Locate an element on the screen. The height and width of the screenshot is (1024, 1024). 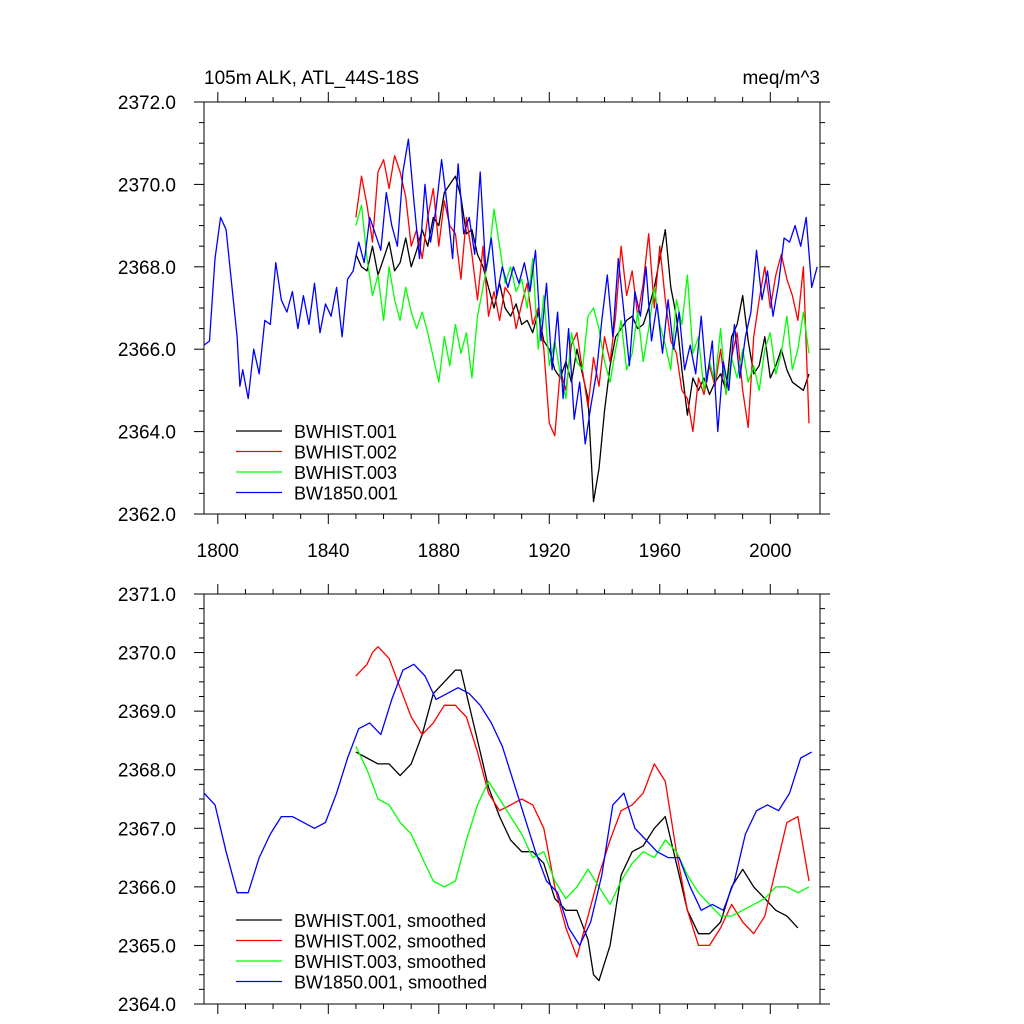
y-tick-label: 2369.0 is located at coordinates (147, 712).